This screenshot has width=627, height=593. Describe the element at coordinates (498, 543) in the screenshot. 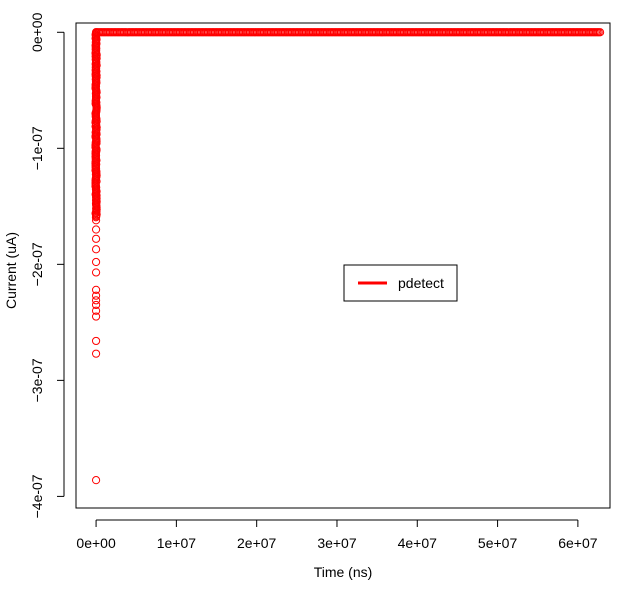

I see `x-tick-label: 5e+07` at that location.